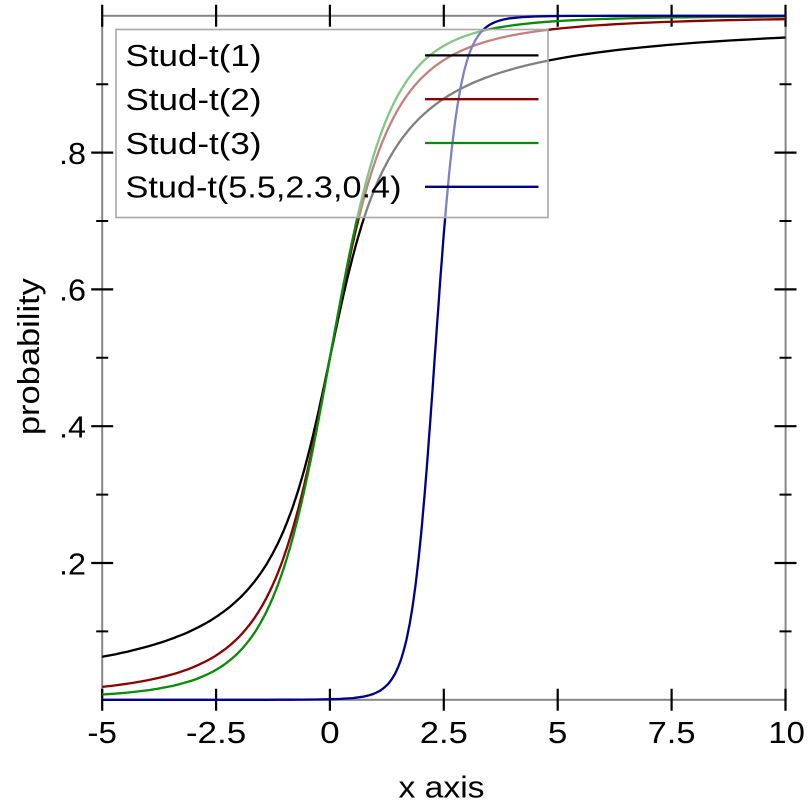 Image resolution: width=812 pixels, height=812 pixels. I want to click on svg-text: 7.5, so click(672, 733).